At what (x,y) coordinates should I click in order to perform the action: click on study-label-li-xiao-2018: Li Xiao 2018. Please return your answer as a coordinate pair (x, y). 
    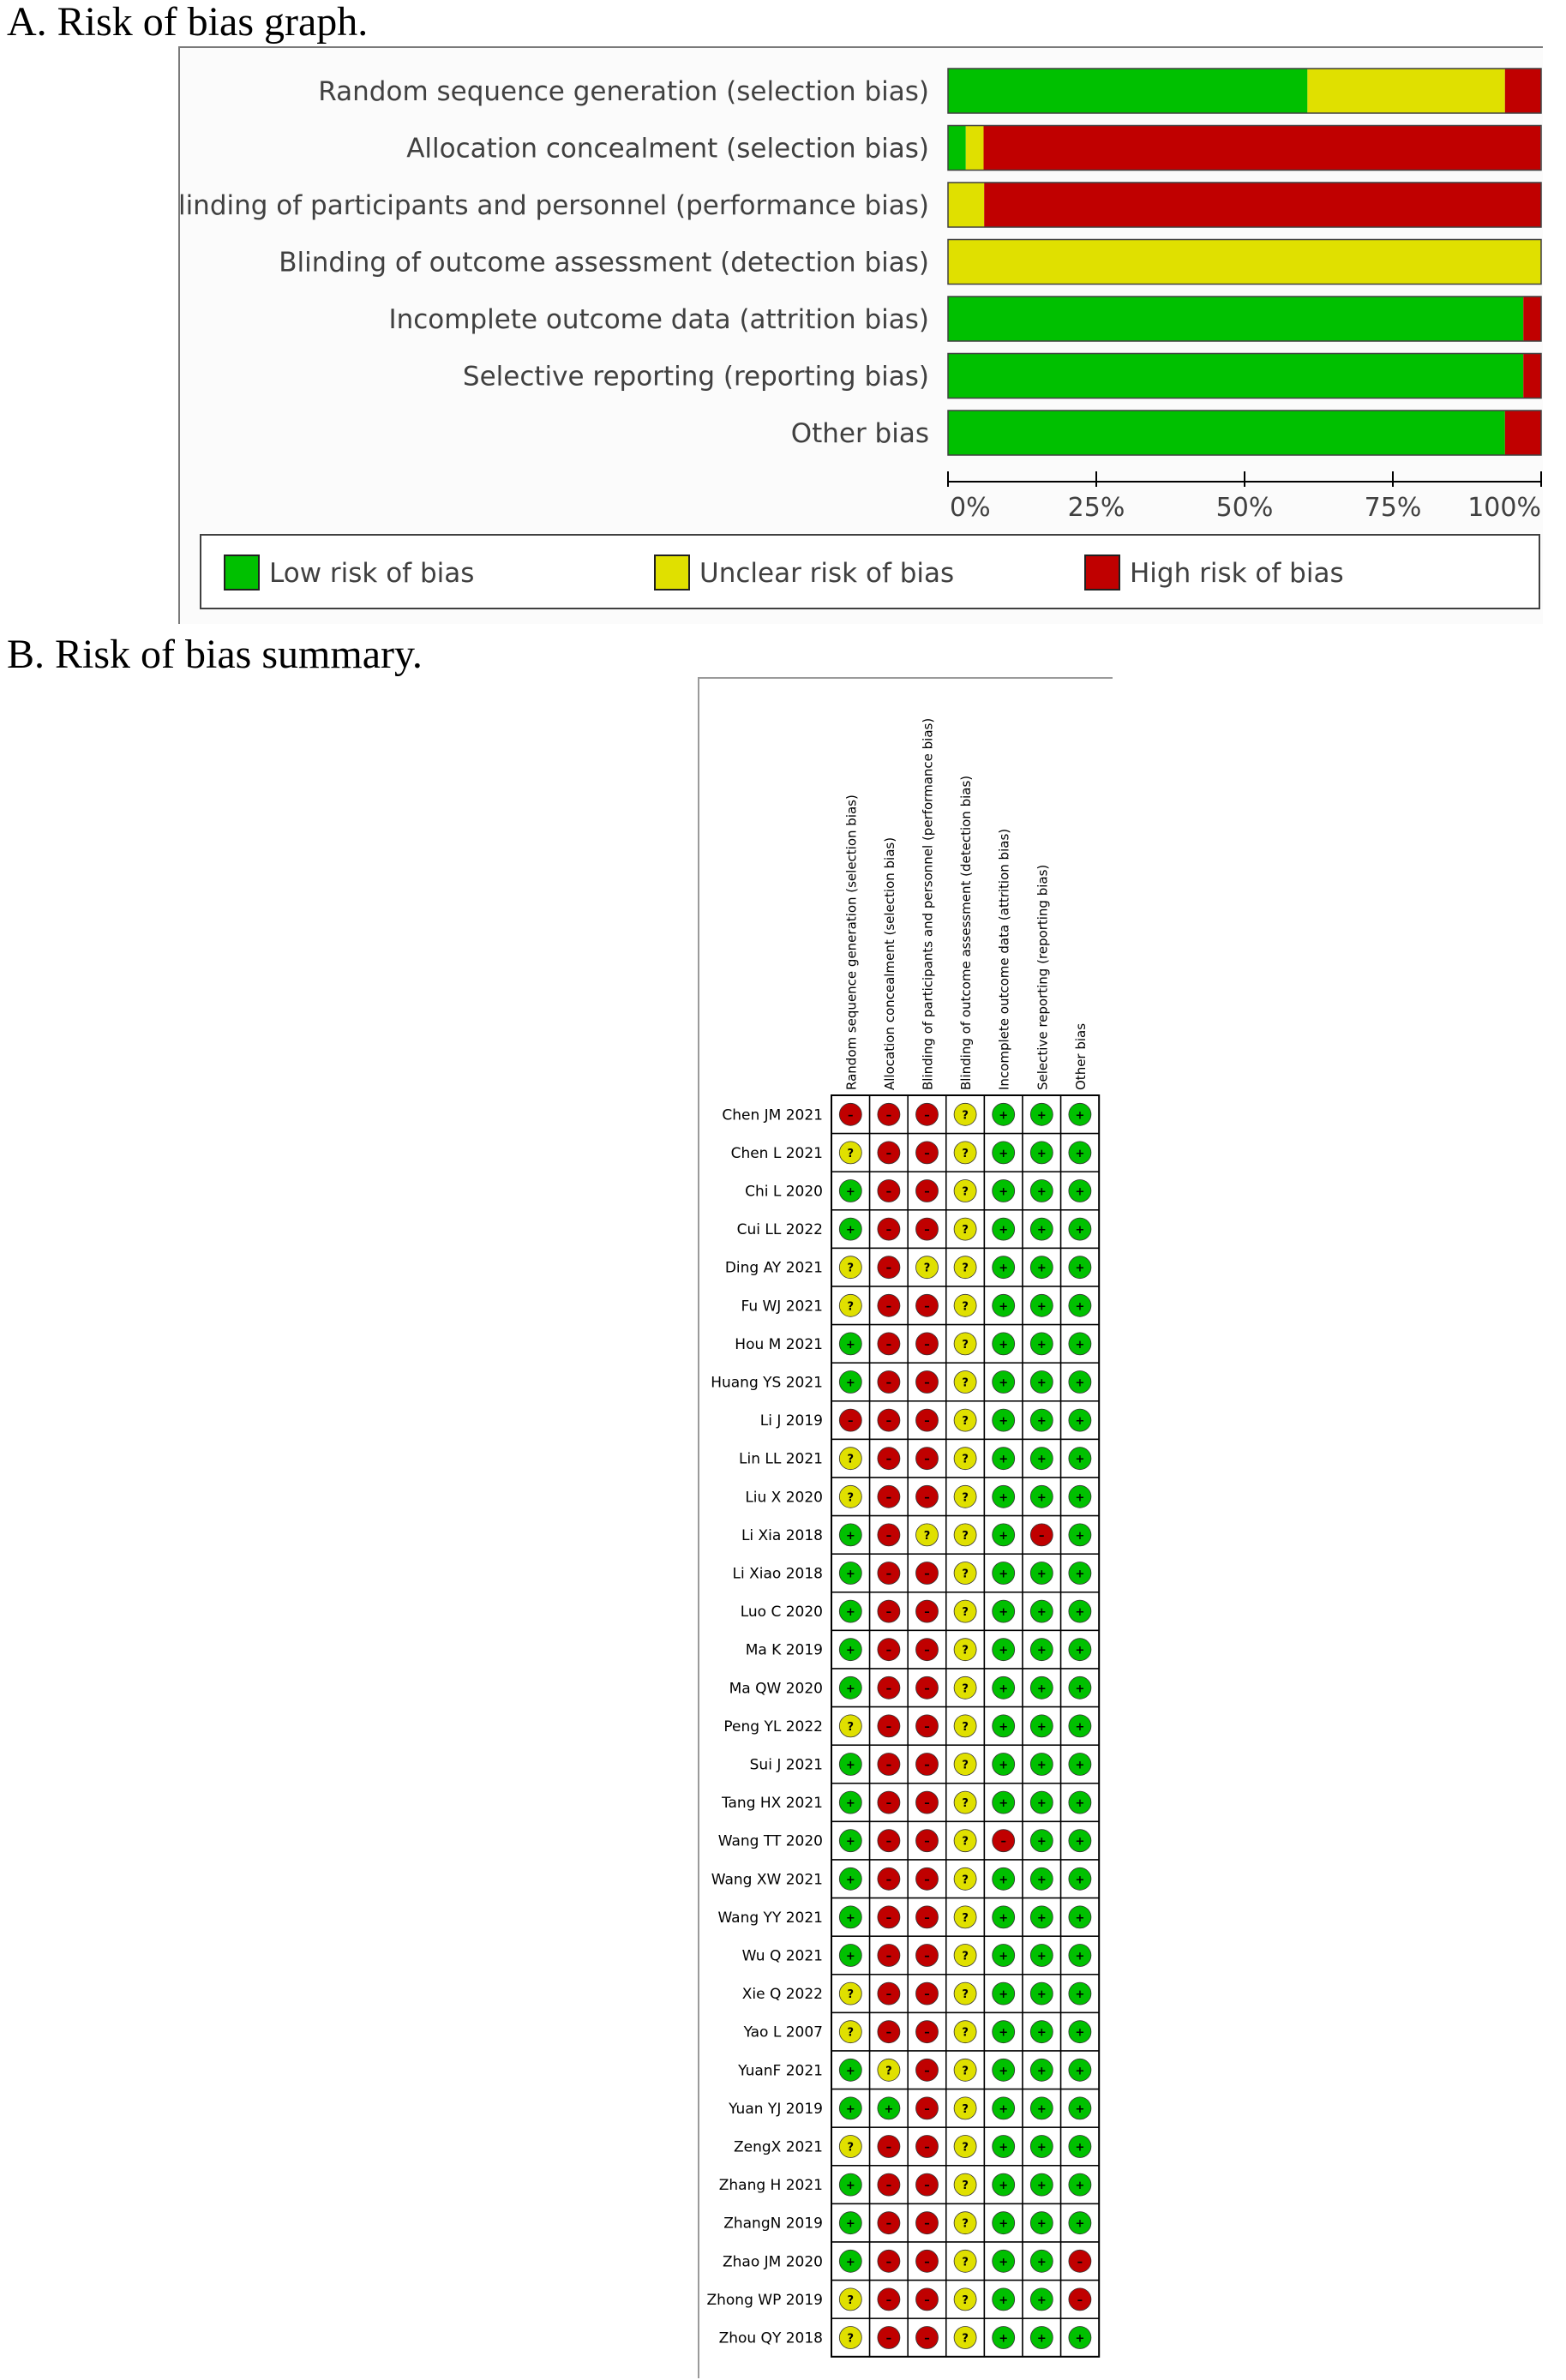
    Looking at the image, I should click on (778, 1575).